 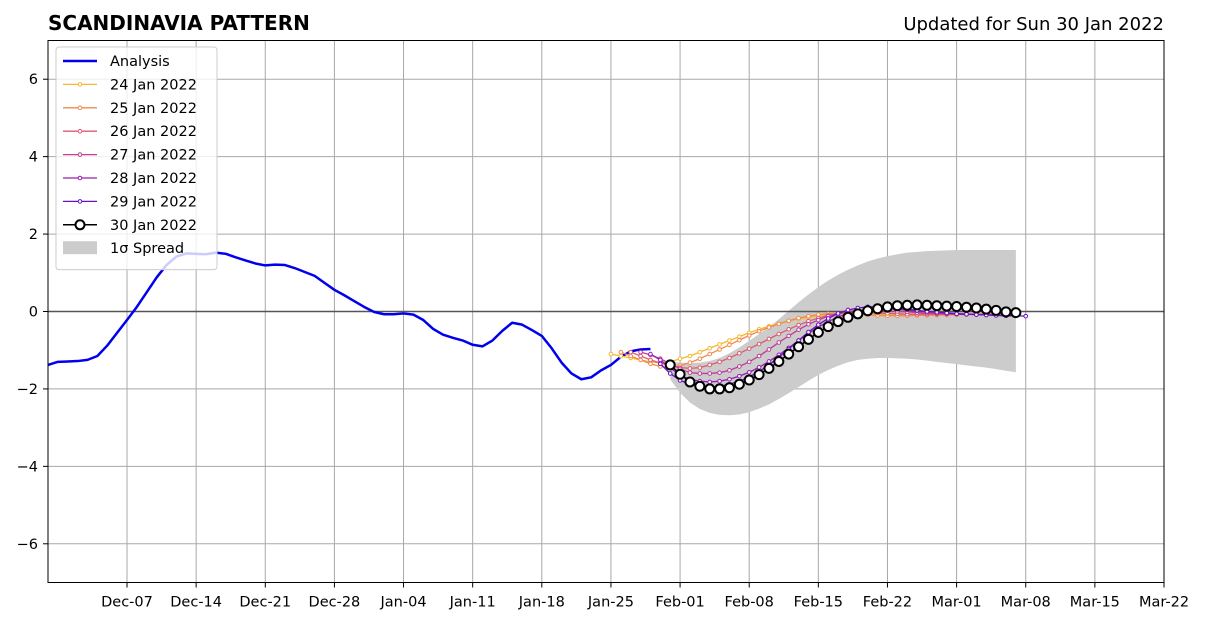 I want to click on series-analysis, so click(x=349, y=316).